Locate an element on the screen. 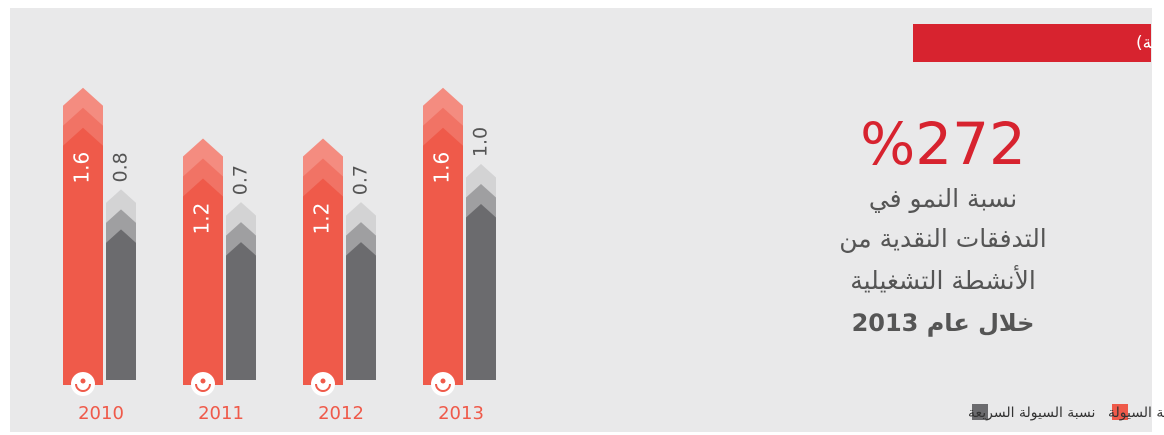 This screenshot has height=435, width=1164. value-label: 1.0 is located at coordinates (481, 142).